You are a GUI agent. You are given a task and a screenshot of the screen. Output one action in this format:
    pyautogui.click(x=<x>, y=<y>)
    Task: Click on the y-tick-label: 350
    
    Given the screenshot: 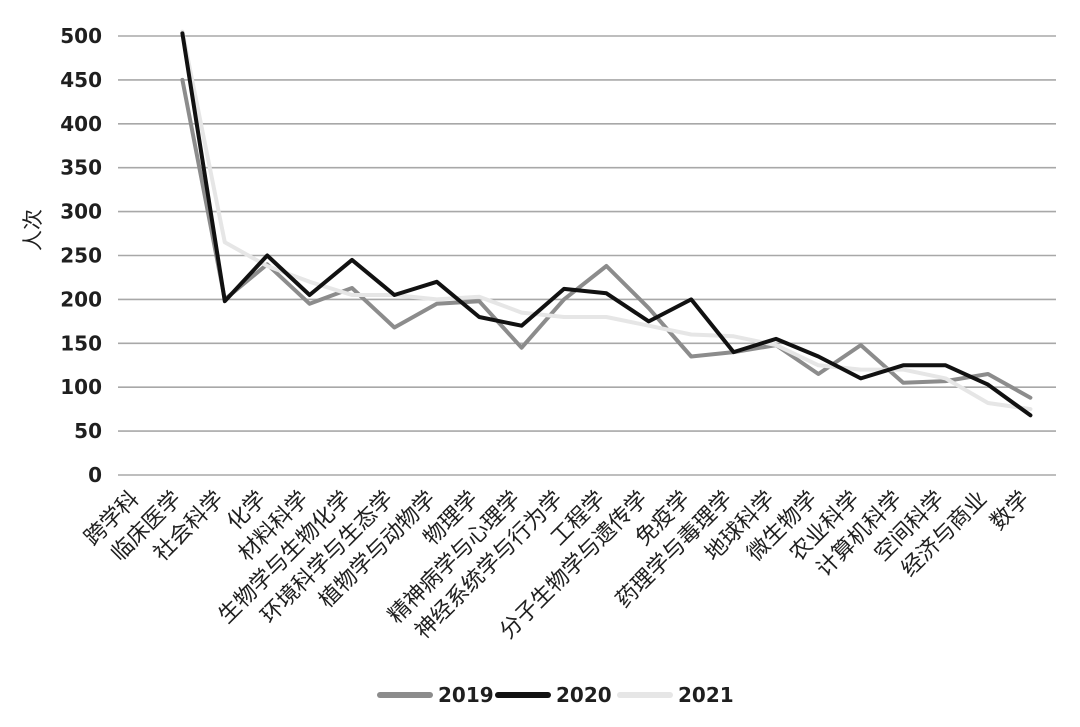 What is the action you would take?
    pyautogui.click(x=81, y=168)
    